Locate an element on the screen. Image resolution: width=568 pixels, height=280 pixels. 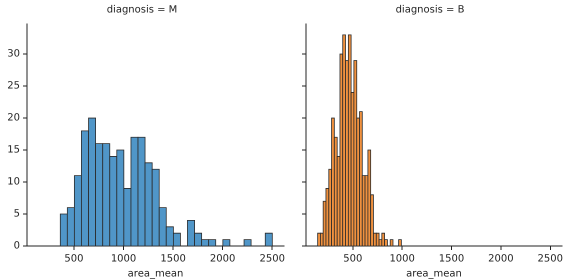
chart-title: diagnosis = M is located at coordinates (142, 10).